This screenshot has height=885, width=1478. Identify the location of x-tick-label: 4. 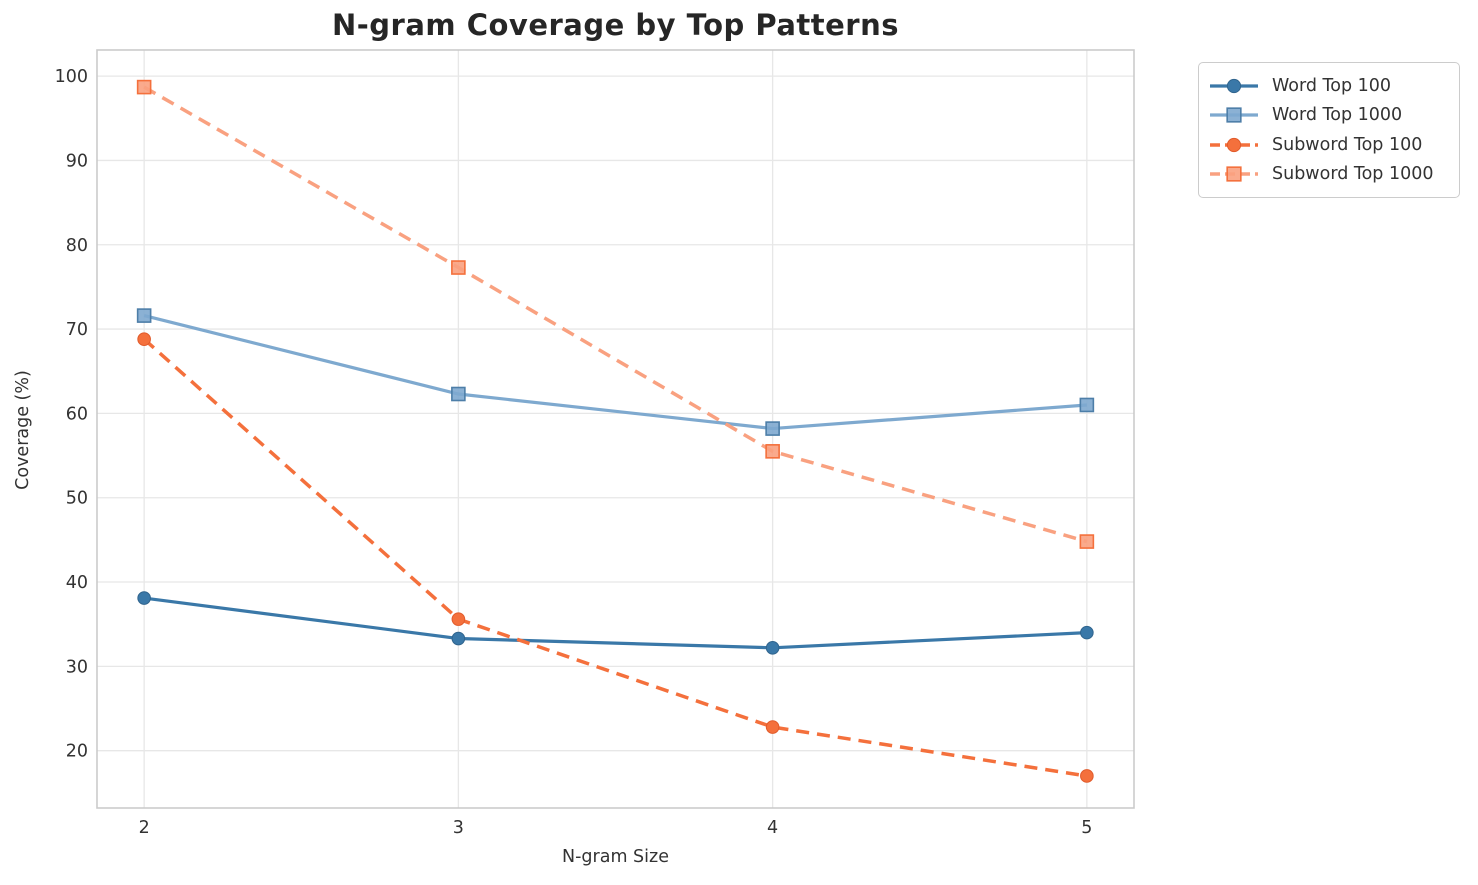
(772, 828).